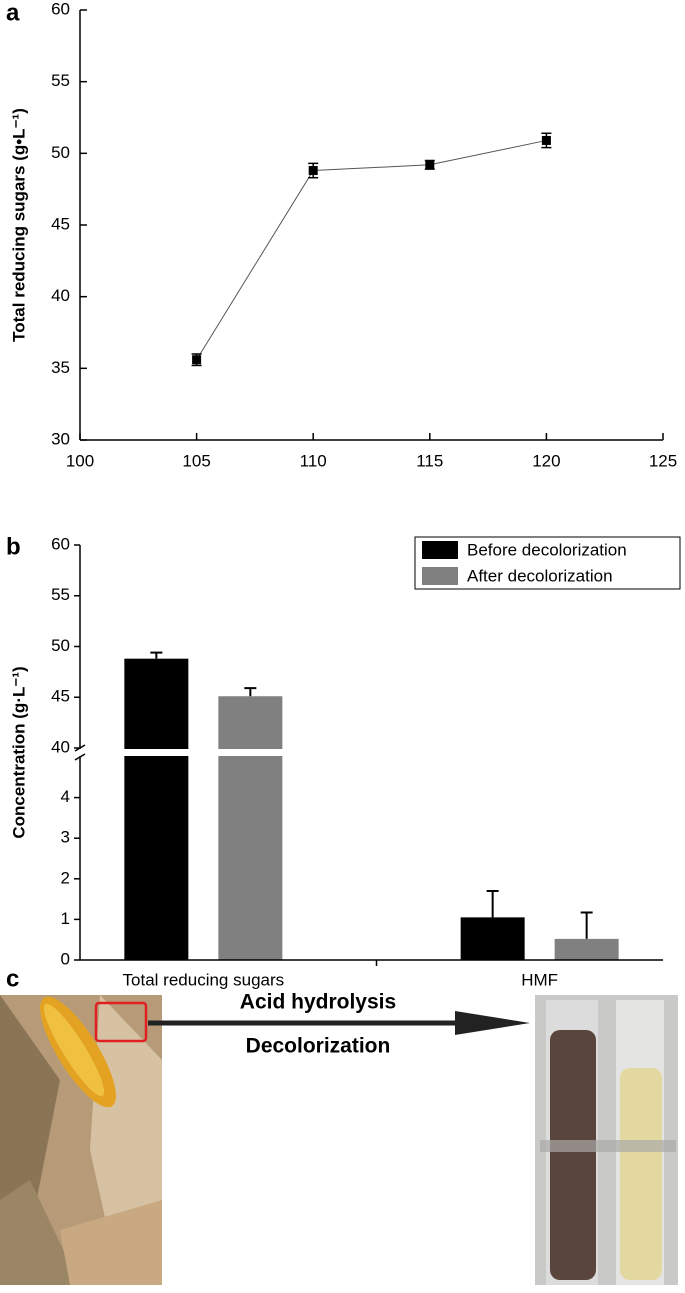  I want to click on arrow-head, so click(492, 1023).